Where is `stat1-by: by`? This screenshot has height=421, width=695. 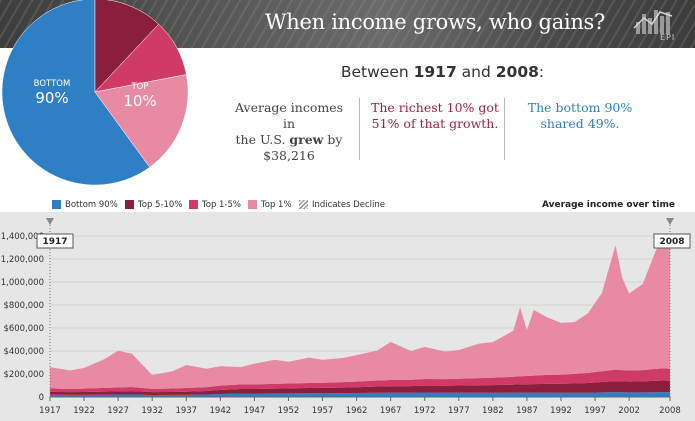
stat1-by: by is located at coordinates (333, 139).